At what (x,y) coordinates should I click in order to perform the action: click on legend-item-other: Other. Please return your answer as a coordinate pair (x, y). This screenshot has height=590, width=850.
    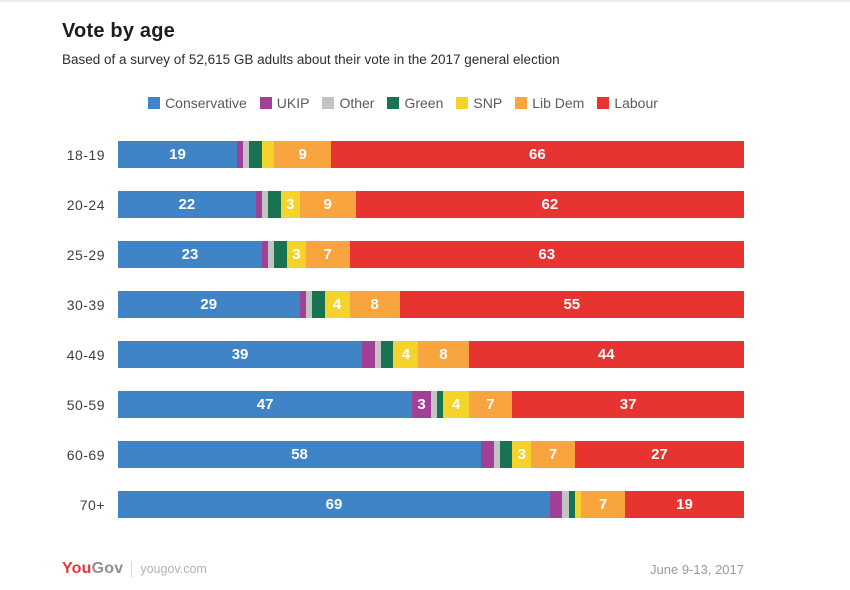
    Looking at the image, I should click on (348, 103).